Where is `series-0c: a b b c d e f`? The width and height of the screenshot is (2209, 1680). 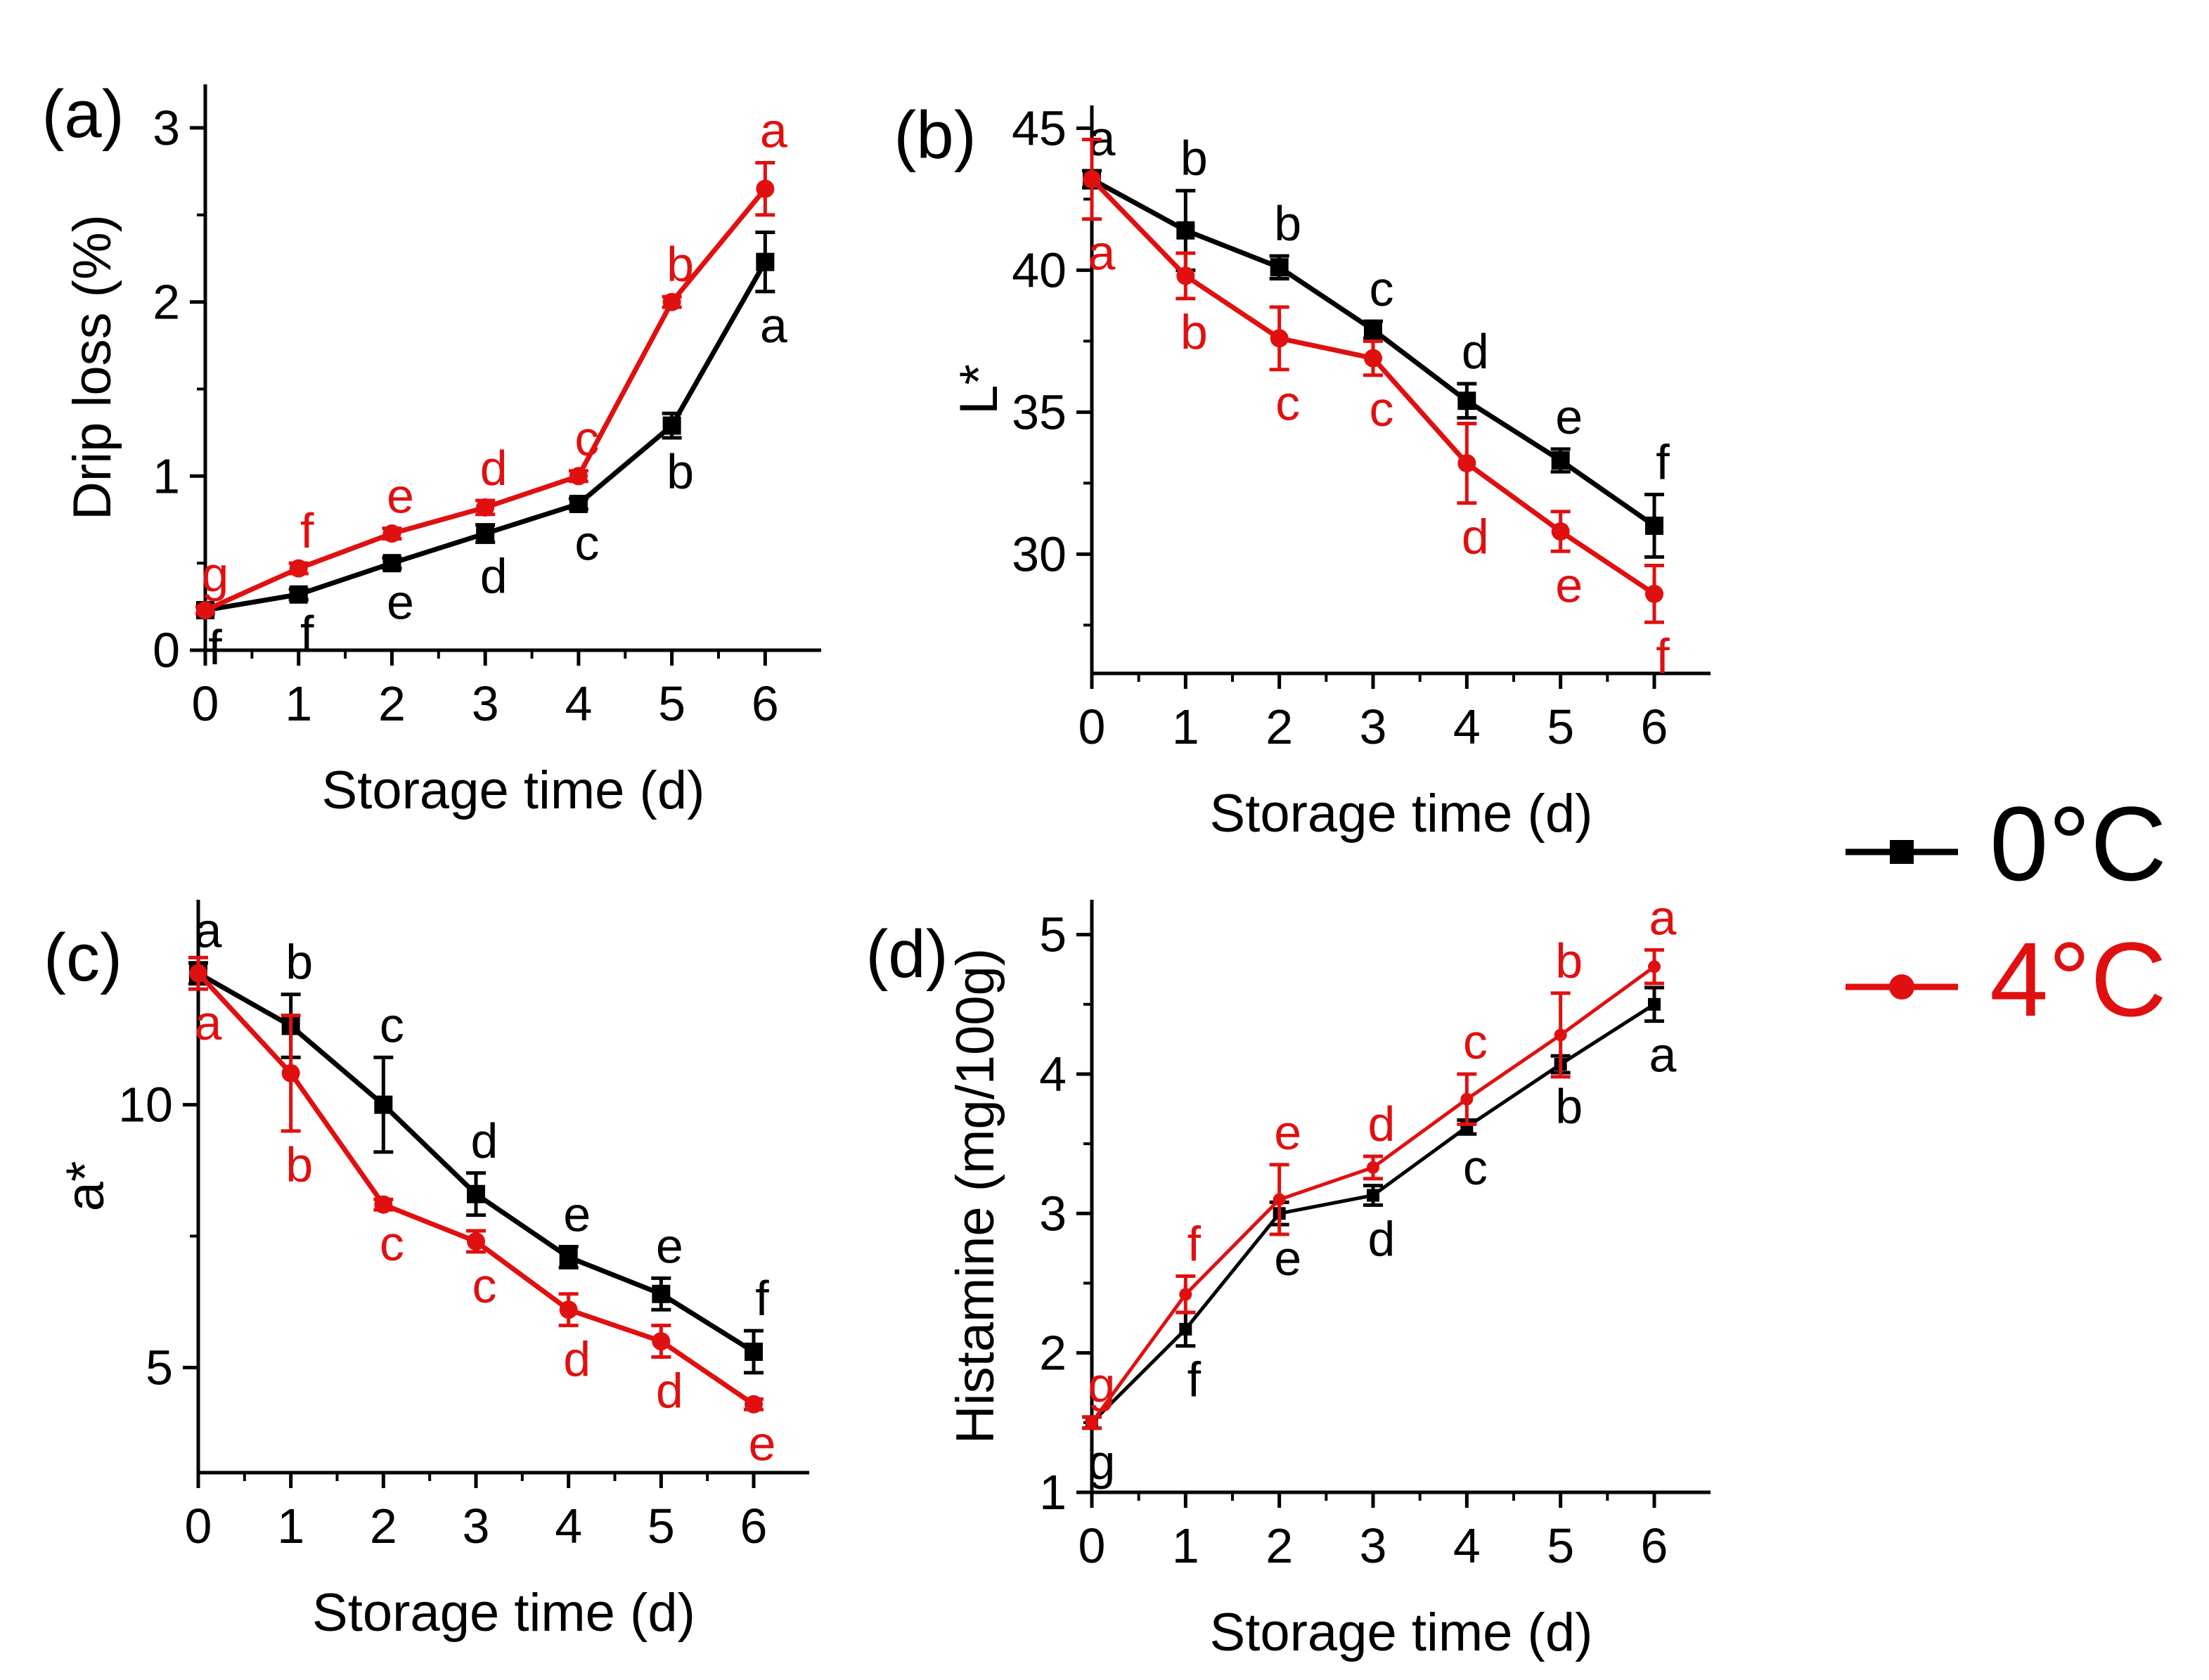
series-0c: a b b c d e f is located at coordinates (1376, 335).